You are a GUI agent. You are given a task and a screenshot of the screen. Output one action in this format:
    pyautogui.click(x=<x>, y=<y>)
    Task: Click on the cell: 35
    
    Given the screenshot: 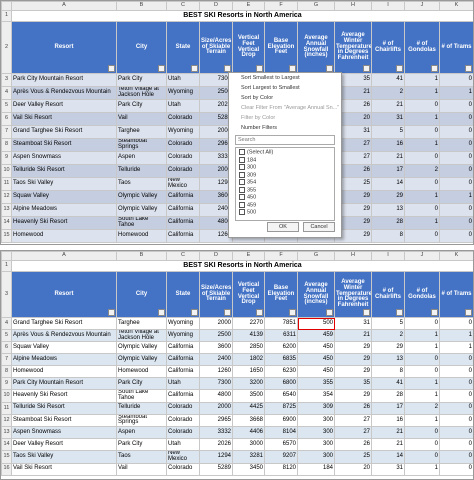 What is the action you would take?
    pyautogui.click(x=353, y=384)
    